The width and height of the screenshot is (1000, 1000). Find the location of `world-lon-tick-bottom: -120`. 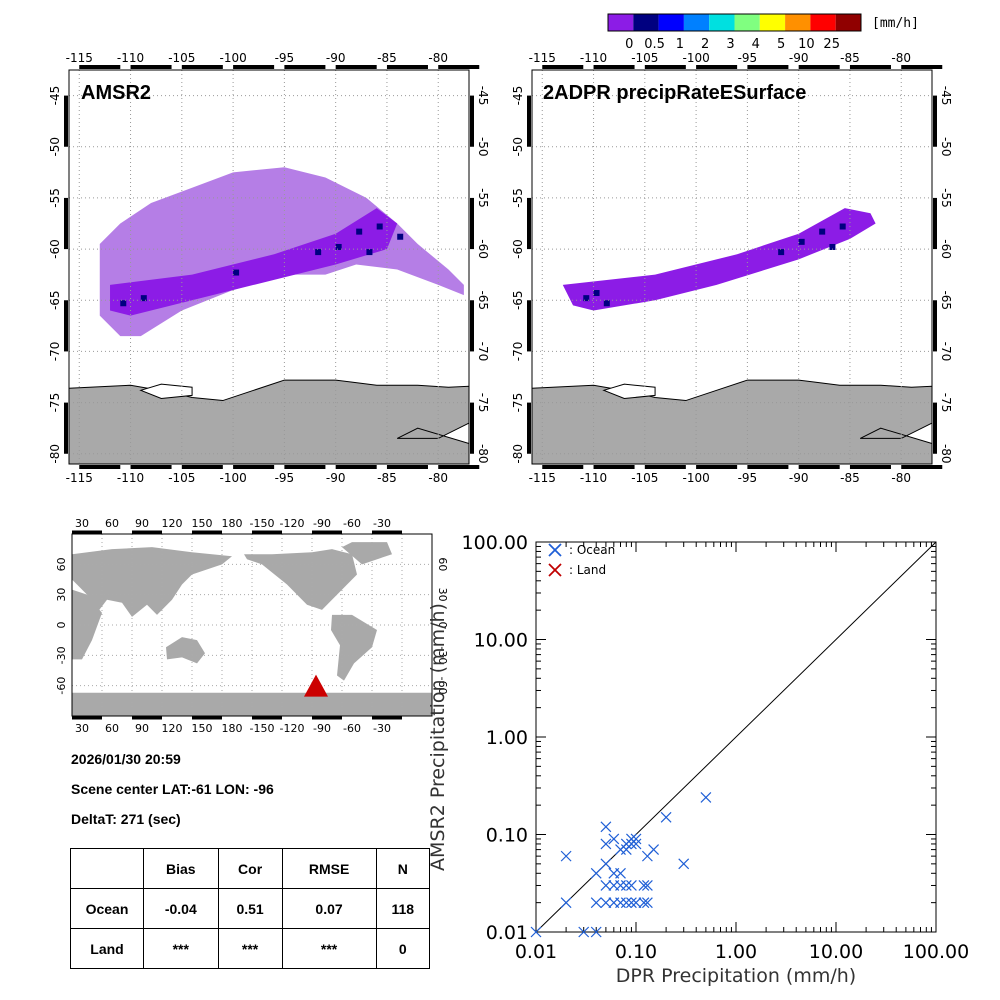

world-lon-tick-bottom: -120 is located at coordinates (292, 728).